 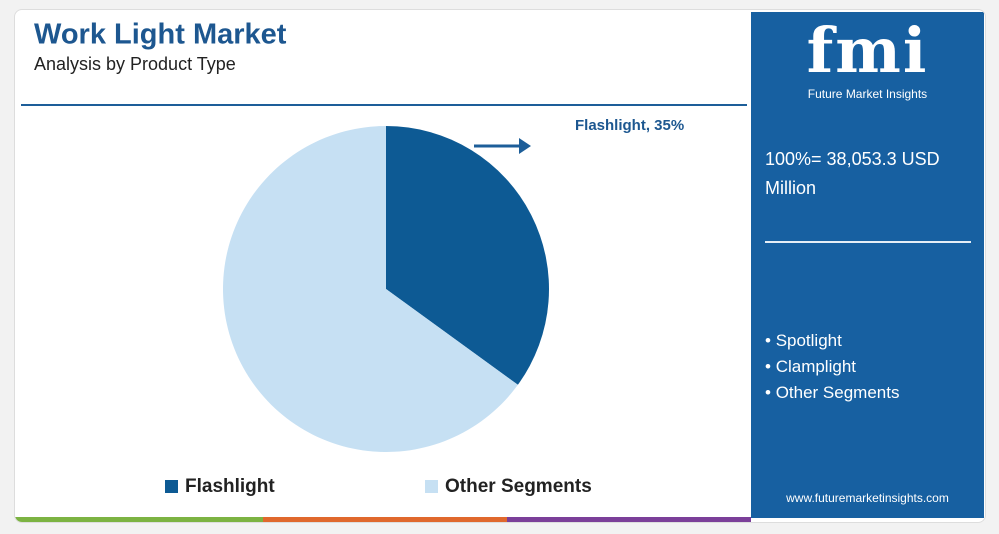 I want to click on legend-label: Other Segments, so click(x=518, y=486).